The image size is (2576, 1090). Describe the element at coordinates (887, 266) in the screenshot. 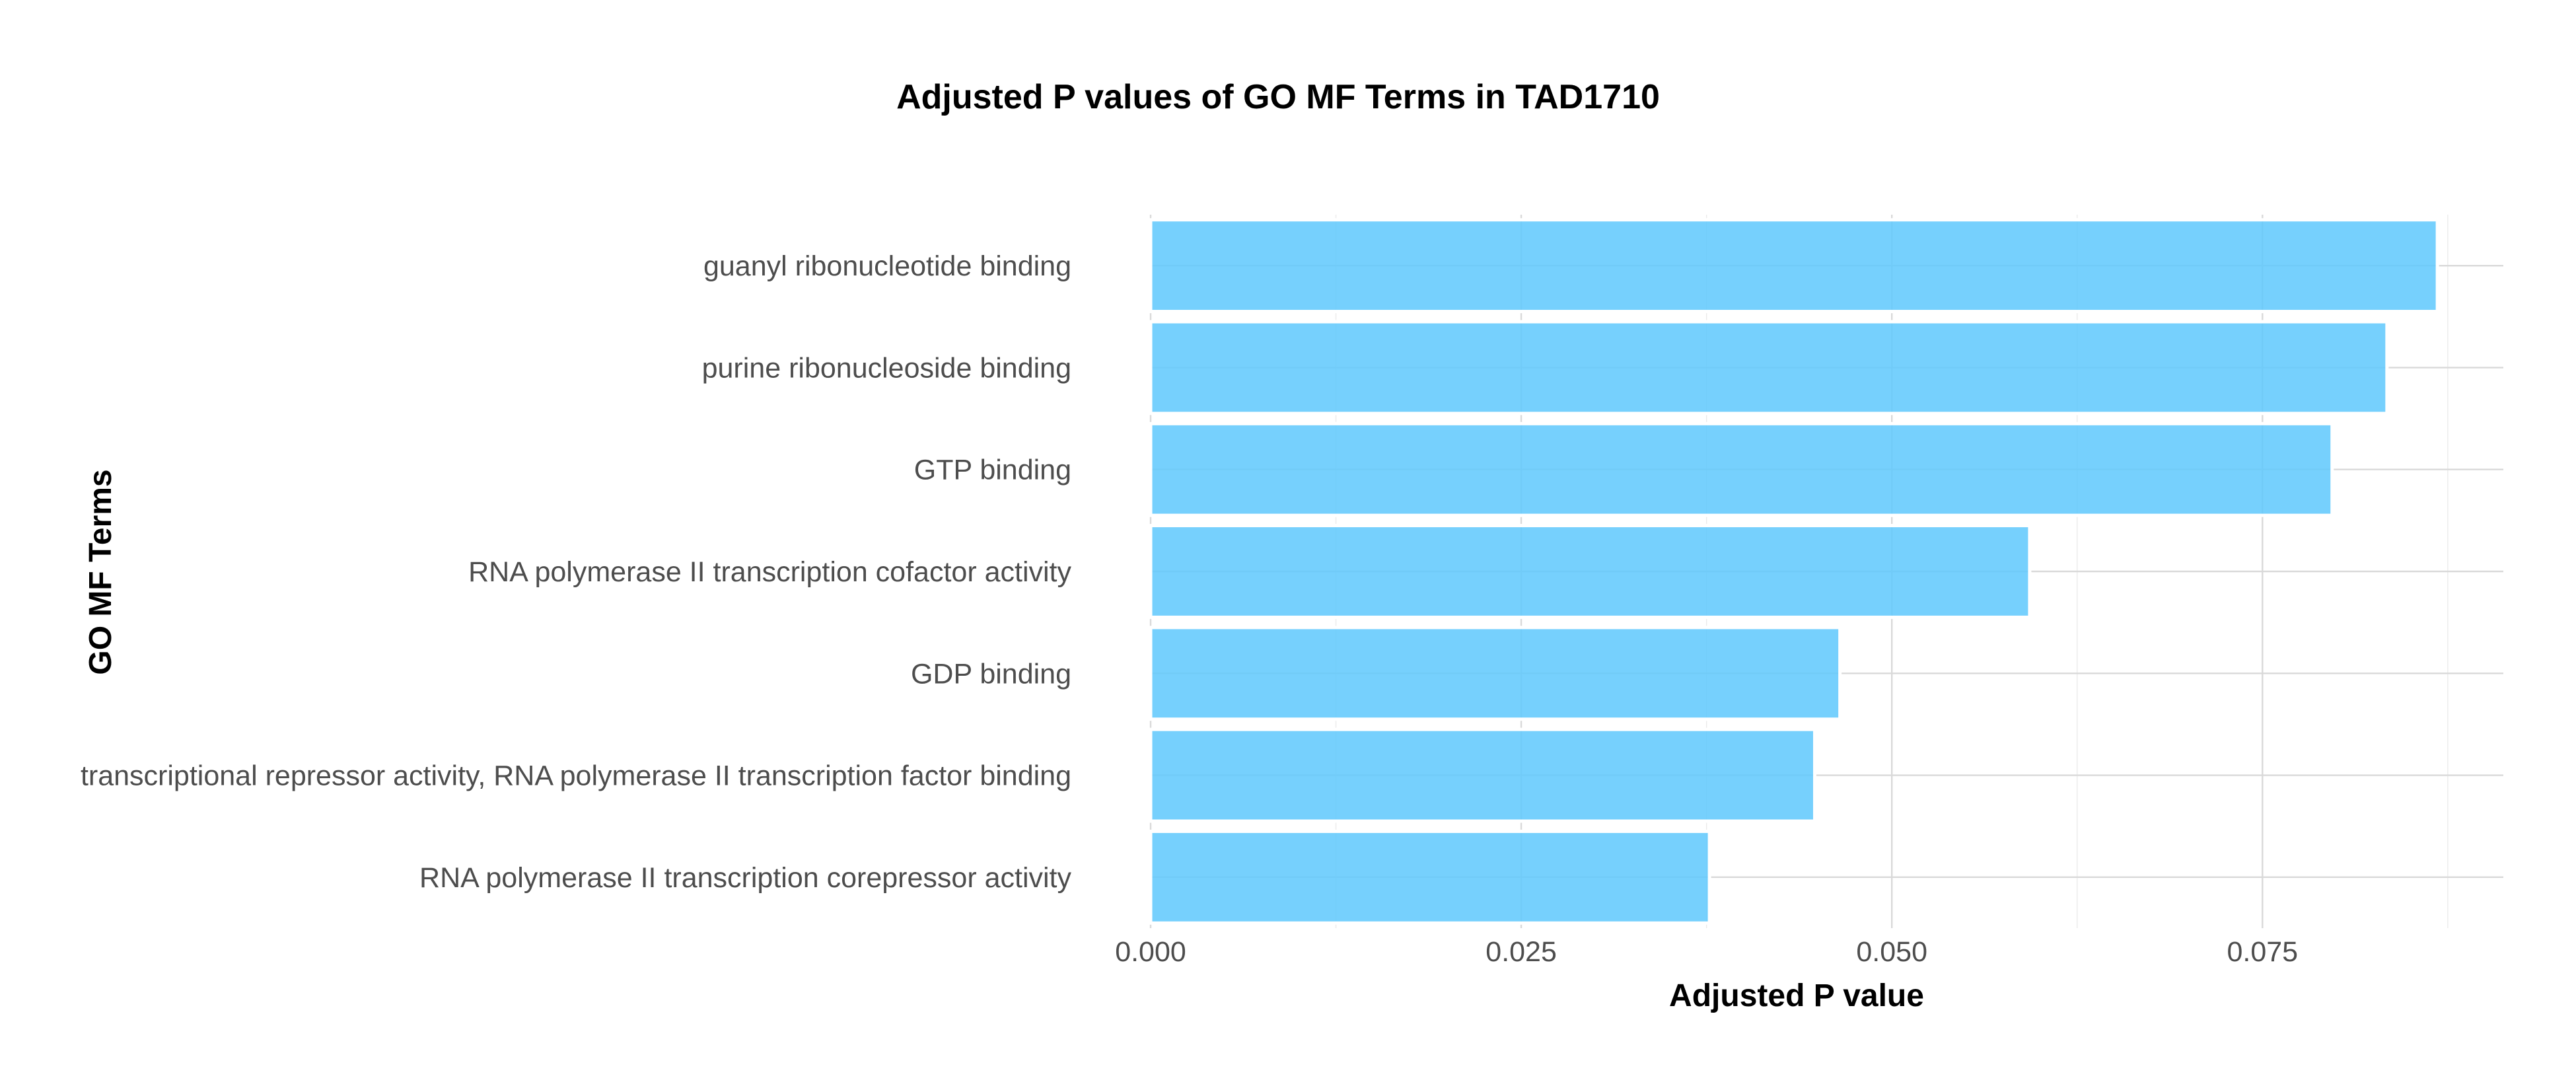

I see `y-tick-label: guanyl ribonucleotide binding` at that location.